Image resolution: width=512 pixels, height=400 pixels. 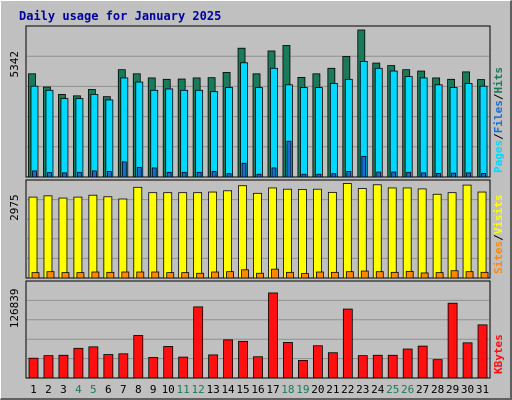 What do you see at coordinates (498, 235) in the screenshot?
I see `panel-2-series-label: Sites/Visits` at bounding box center [498, 235].